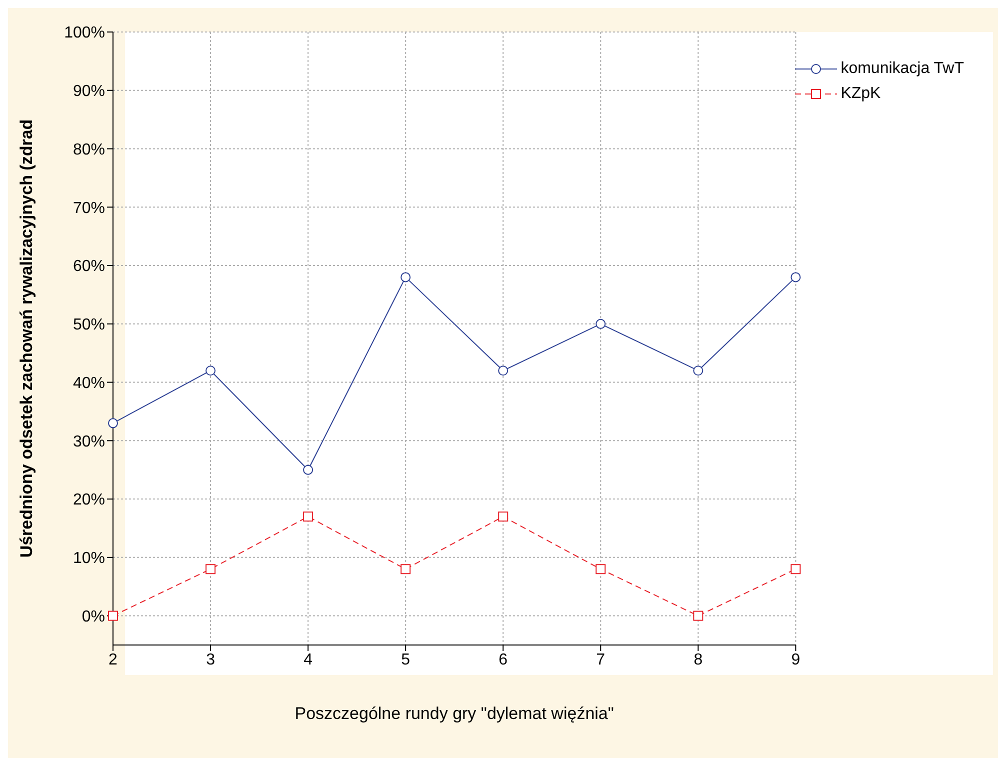 The width and height of the screenshot is (998, 758). Describe the element at coordinates (93, 617) in the screenshot. I see `y-tick-label: 0%` at that location.